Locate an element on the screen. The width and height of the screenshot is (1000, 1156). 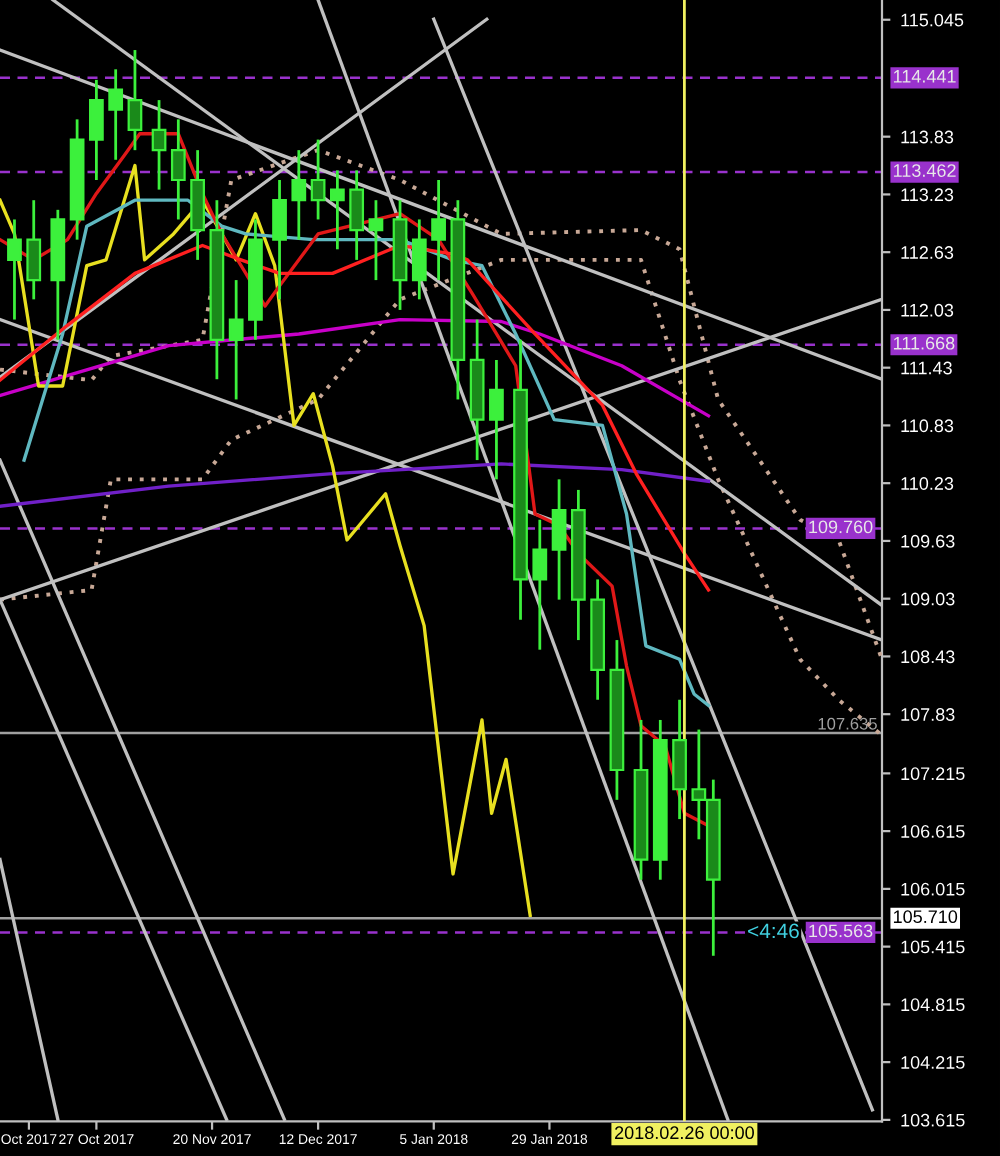
y-tick-label: 109.03 is located at coordinates (928, 599).